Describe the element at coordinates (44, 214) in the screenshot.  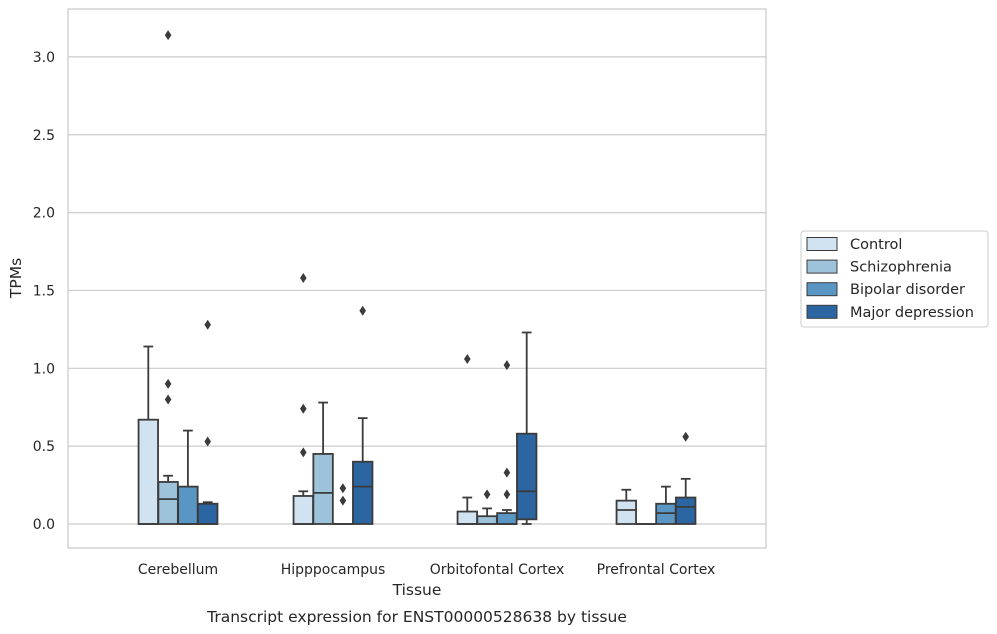
I see `y-tick-label: 2.0` at that location.